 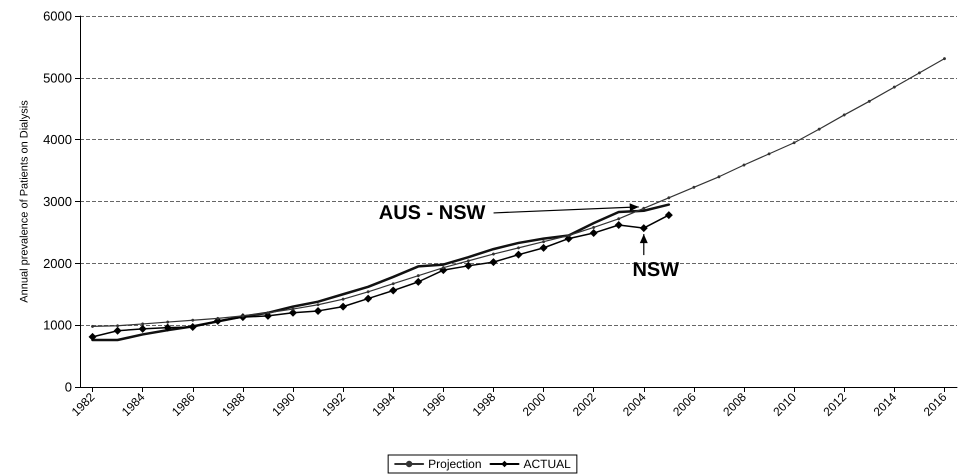 What do you see at coordinates (57, 263) in the screenshot?
I see `y-tick-label: 2000` at bounding box center [57, 263].